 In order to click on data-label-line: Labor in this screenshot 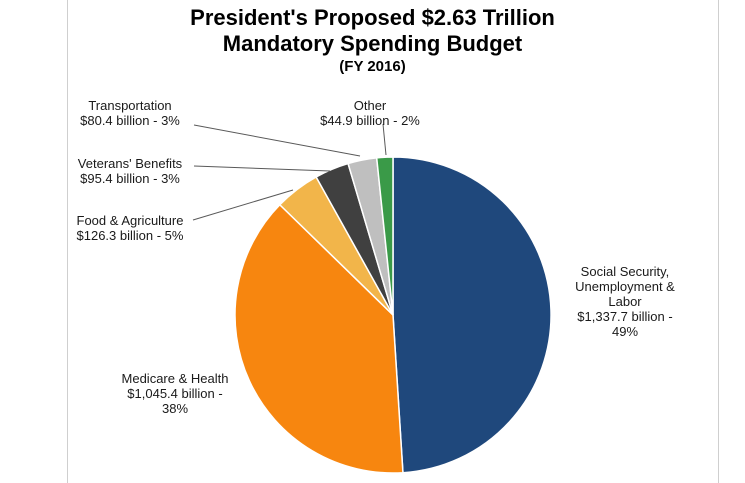, I will do `click(625, 301)`.